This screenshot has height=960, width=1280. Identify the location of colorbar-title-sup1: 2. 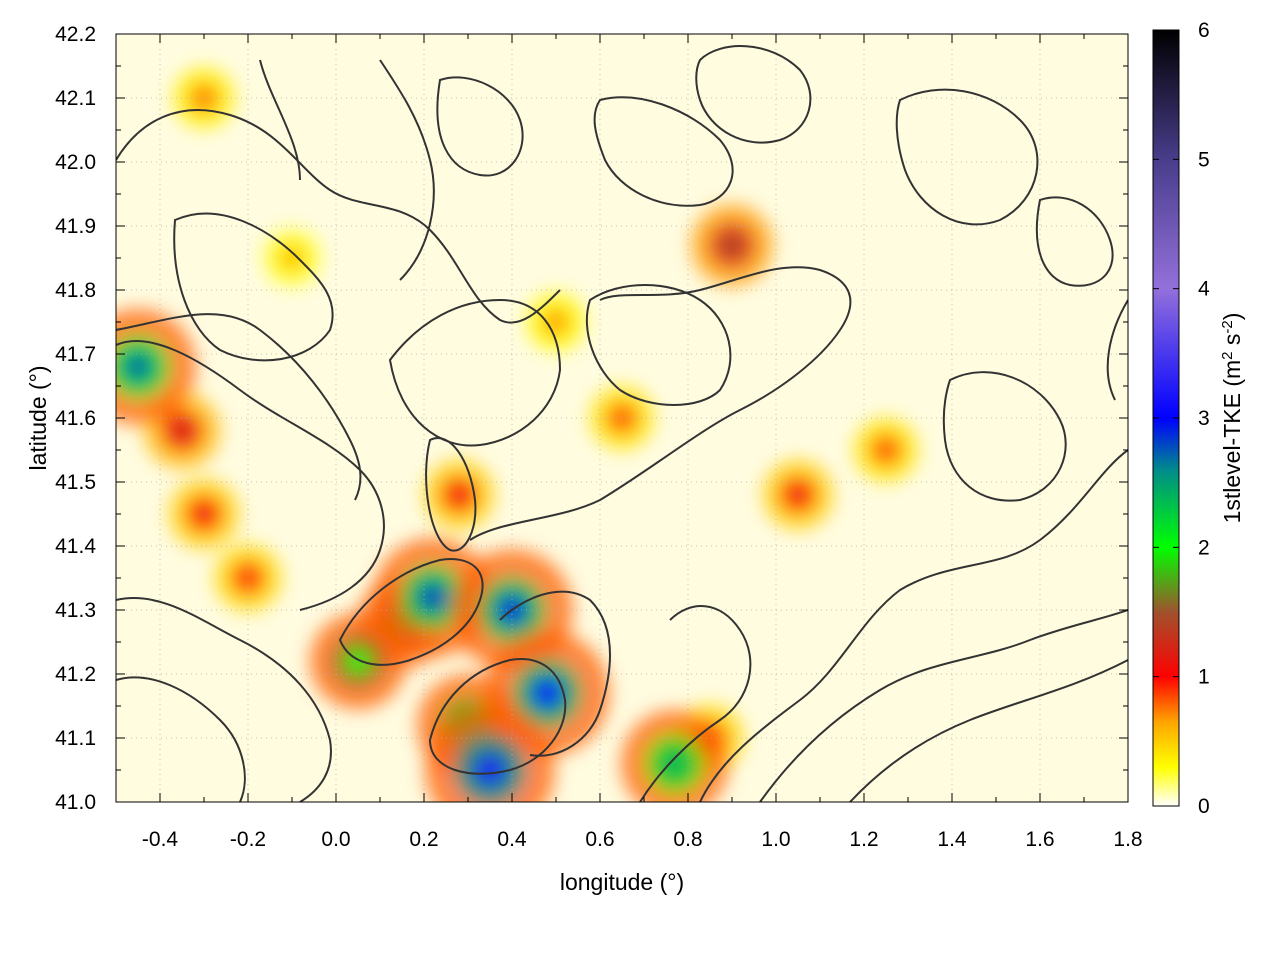
(1227, 355).